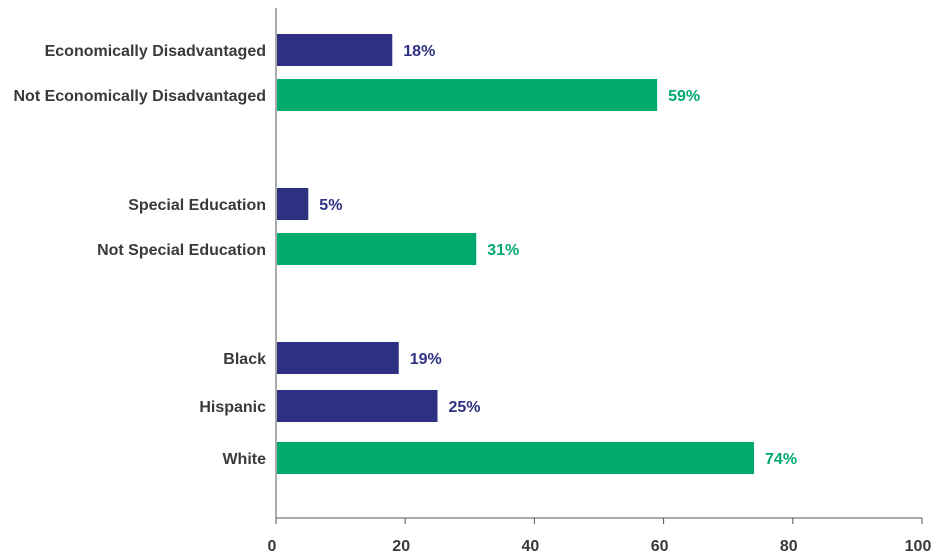  I want to click on category-label-0: Economically Disadvantaged, so click(155, 51).